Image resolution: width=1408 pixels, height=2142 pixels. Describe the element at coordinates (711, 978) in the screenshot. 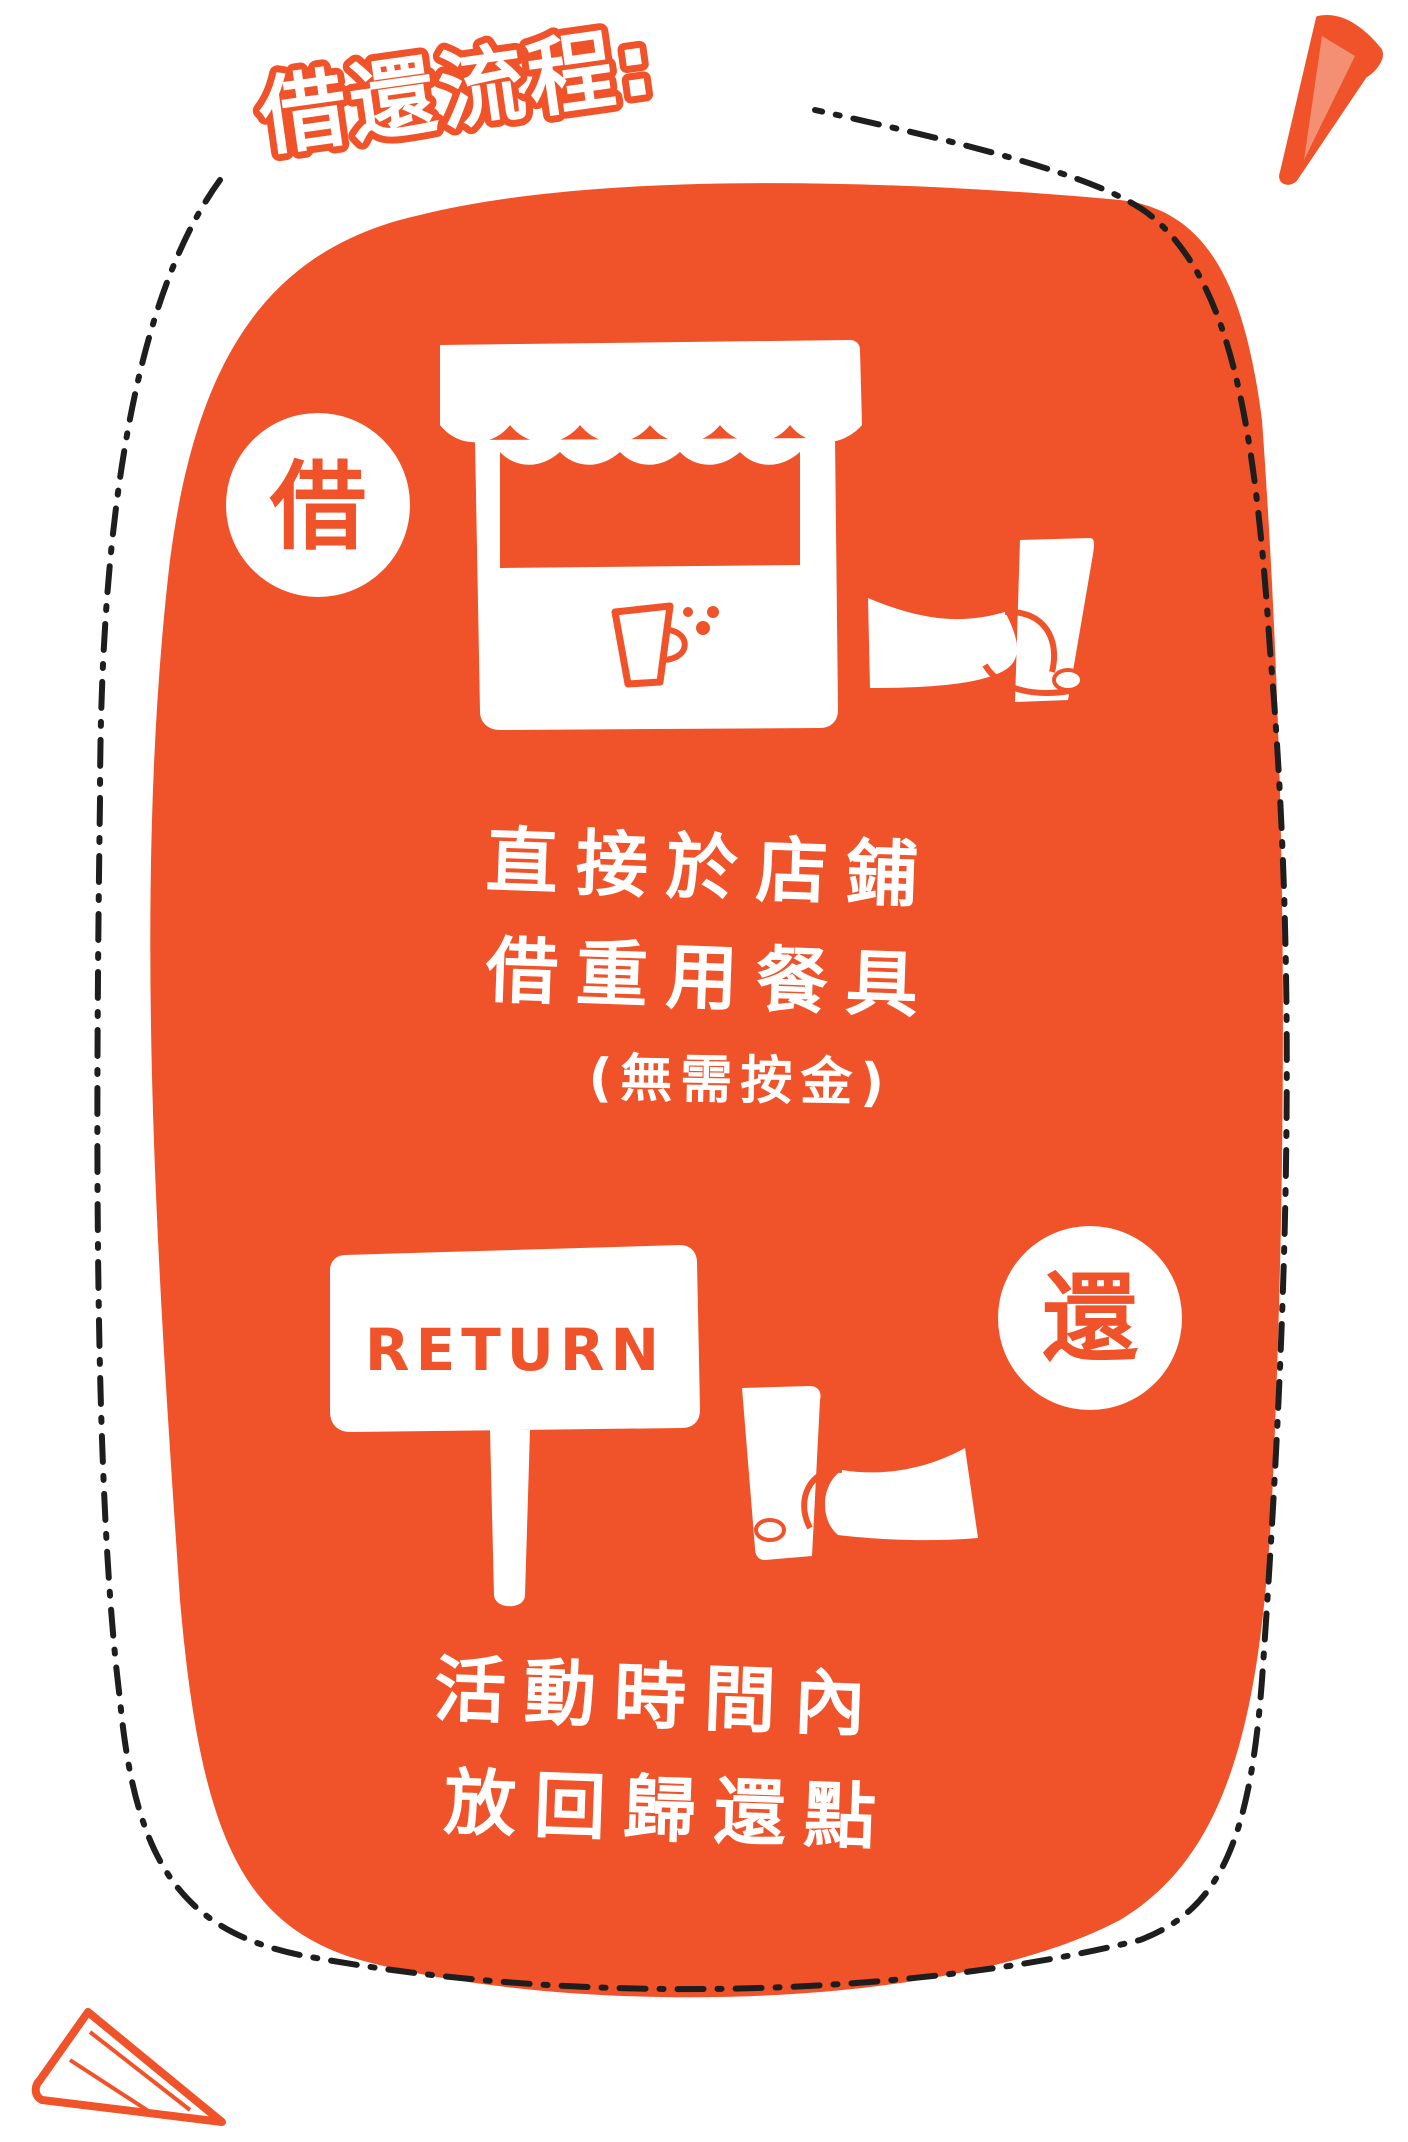

I see `borrow-line-2: 借重用餐具` at that location.